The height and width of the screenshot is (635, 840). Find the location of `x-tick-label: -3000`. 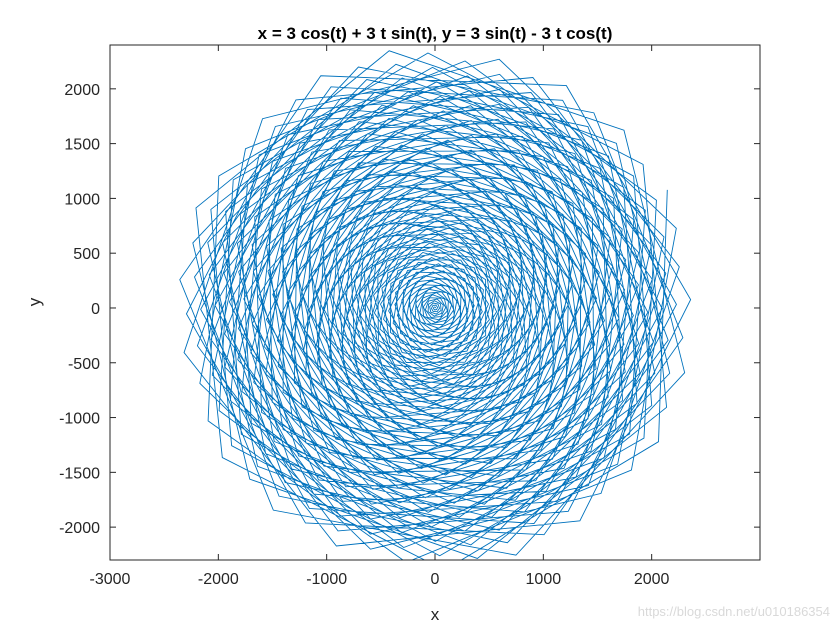

x-tick-label: -3000 is located at coordinates (110, 579).